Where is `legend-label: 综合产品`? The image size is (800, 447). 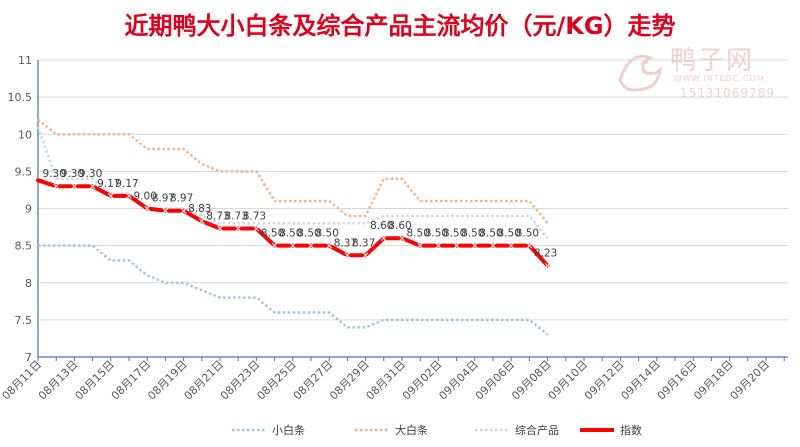 legend-label: 综合产品 is located at coordinates (537, 430).